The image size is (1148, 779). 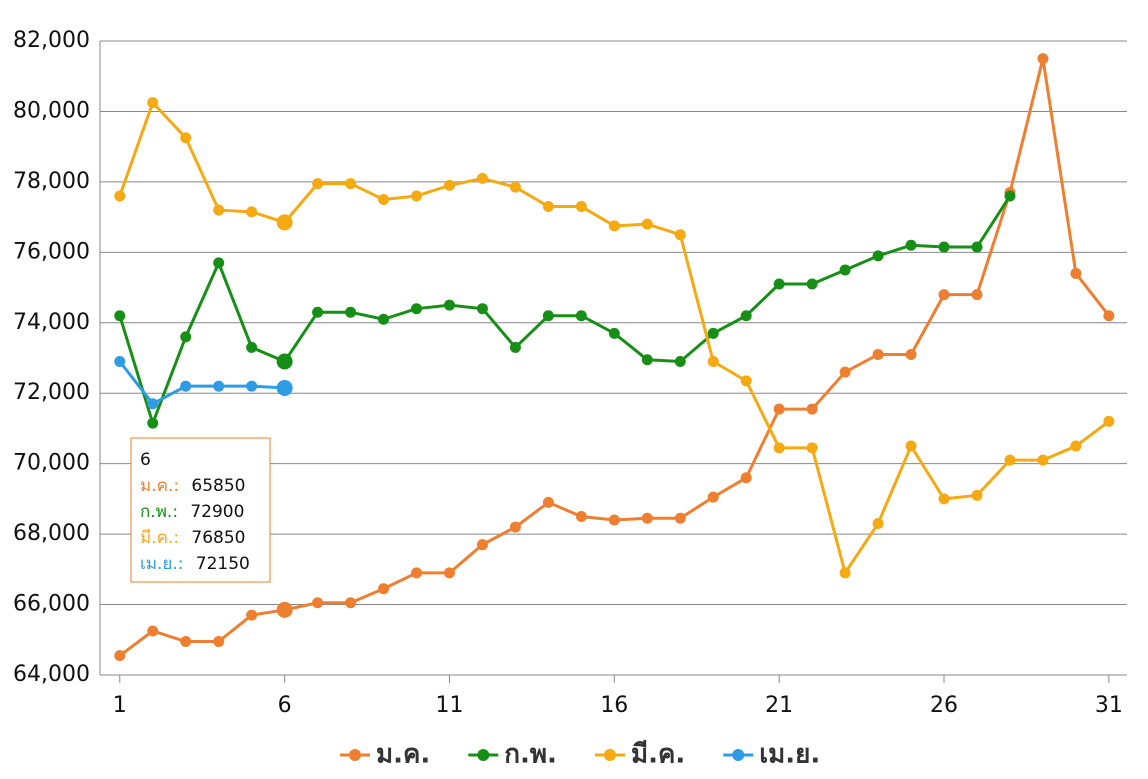 I want to click on tooltip-series: ม.ค., so click(x=156, y=486).